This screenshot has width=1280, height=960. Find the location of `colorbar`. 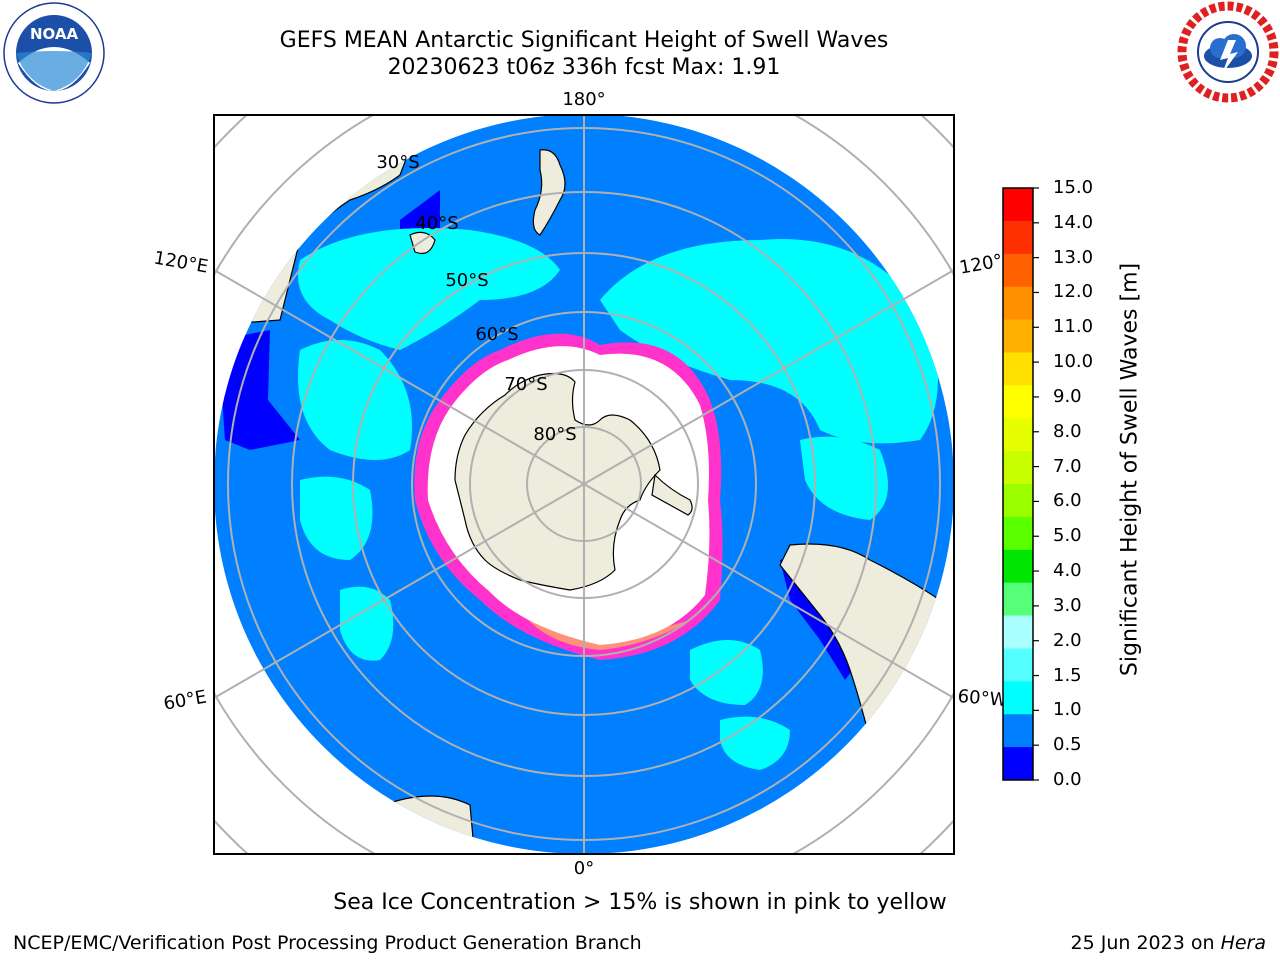

colorbar is located at coordinates (1021, 484).